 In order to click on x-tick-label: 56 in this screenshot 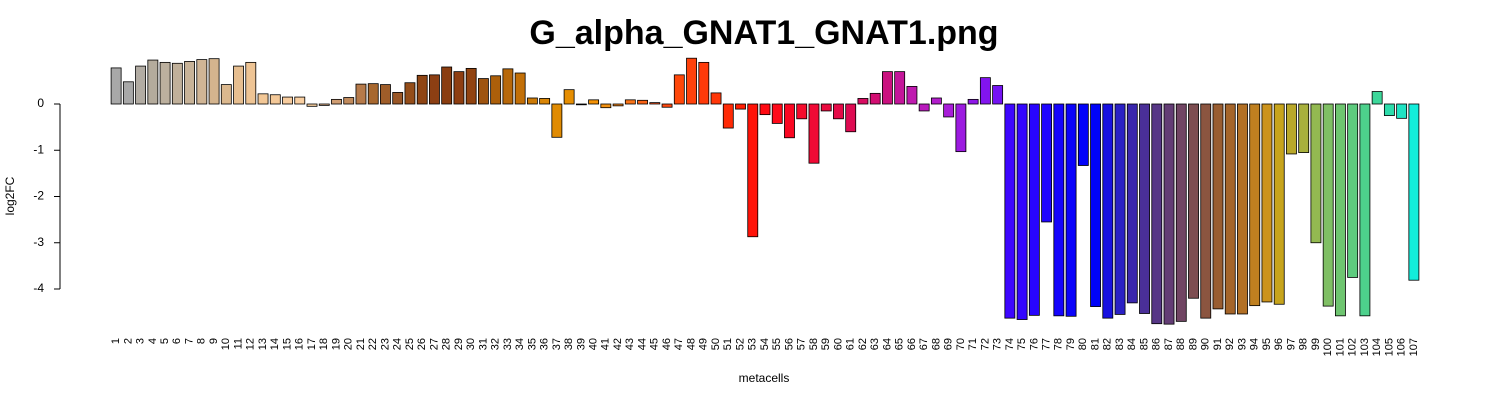, I will do `click(789, 344)`.